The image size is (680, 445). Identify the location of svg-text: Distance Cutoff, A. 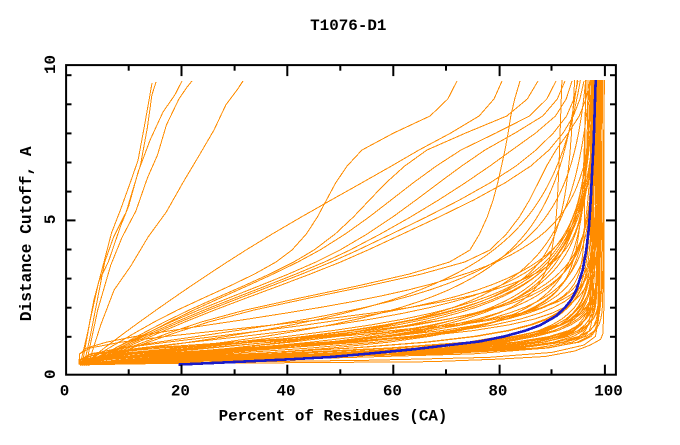
(27, 233).